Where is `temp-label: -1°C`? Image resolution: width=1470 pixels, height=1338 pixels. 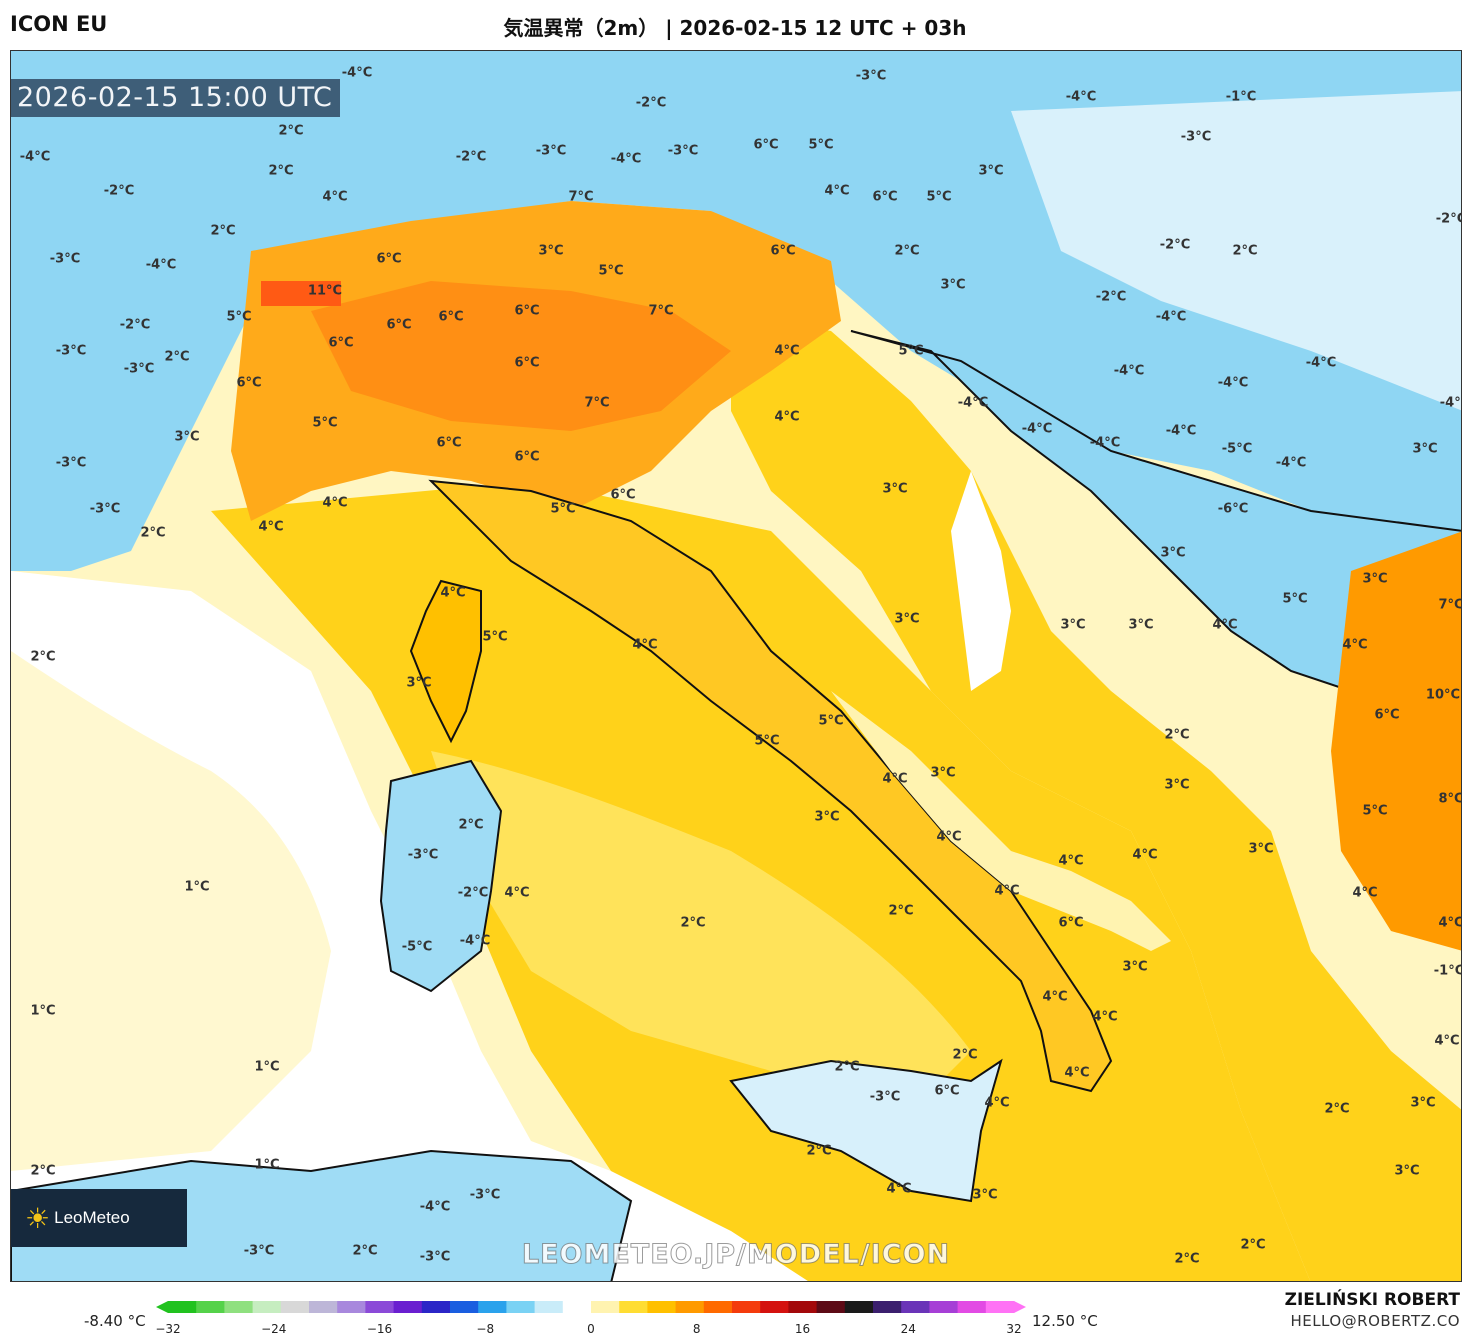 temp-label: -1°C is located at coordinates (1241, 97).